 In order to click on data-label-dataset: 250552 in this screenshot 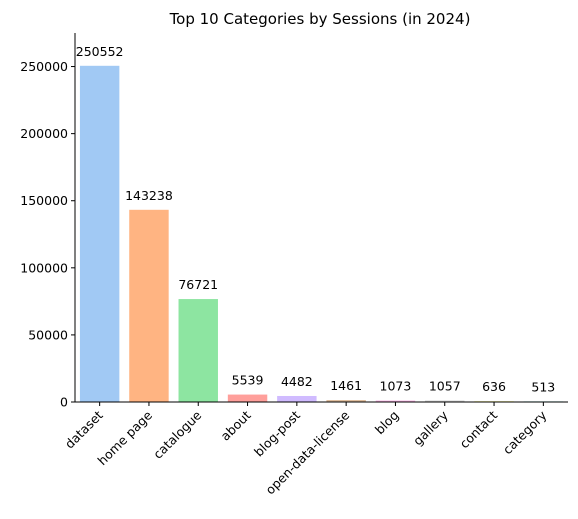, I will do `click(100, 51)`.